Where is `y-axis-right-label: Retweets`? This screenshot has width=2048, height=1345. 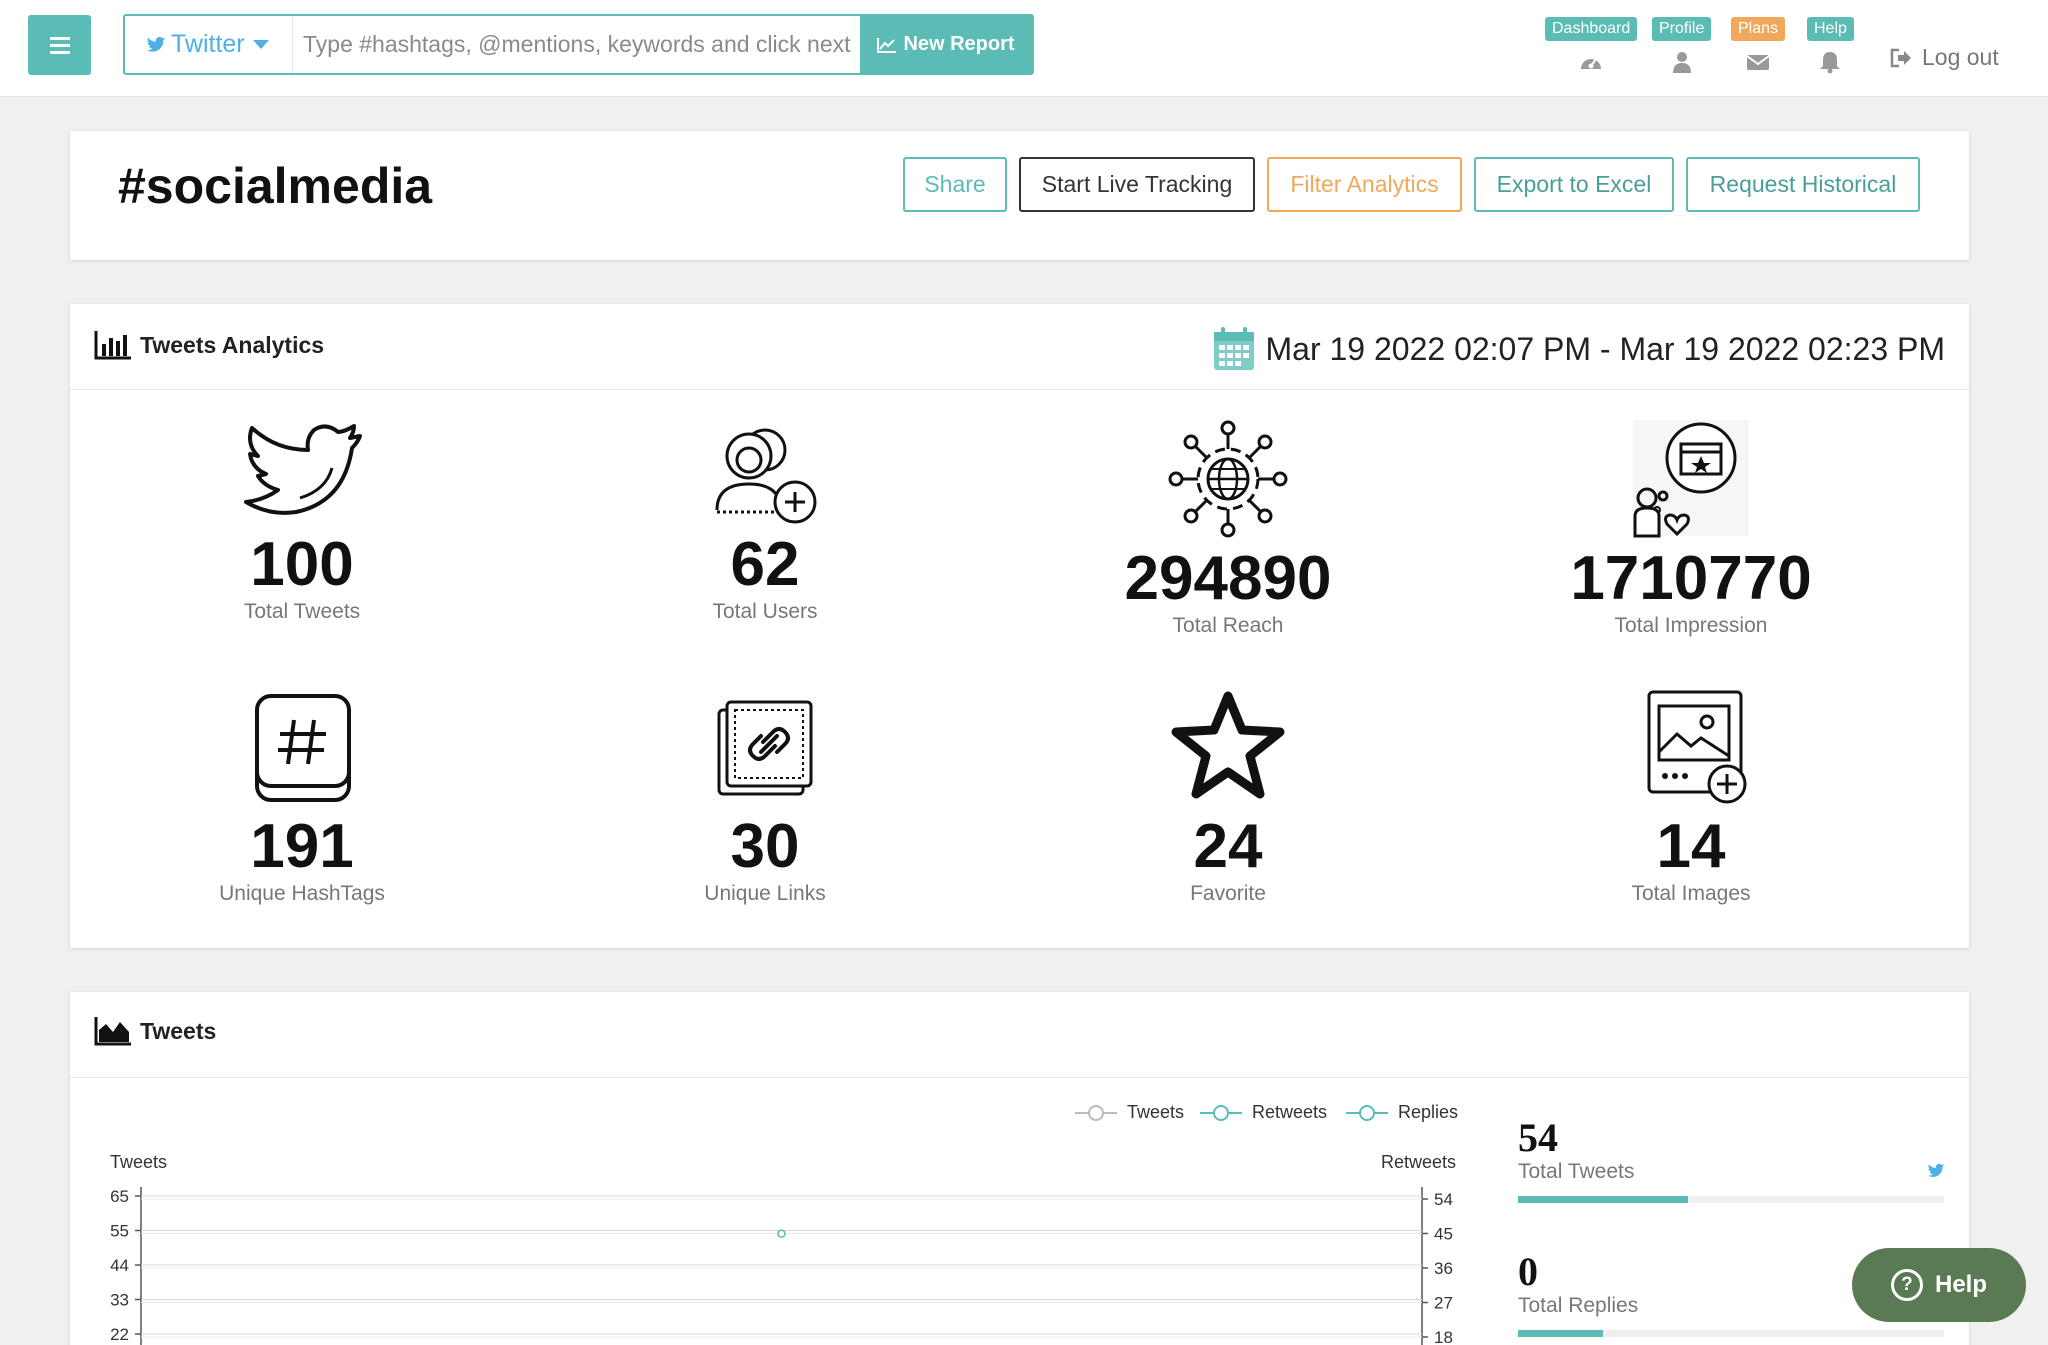
y-axis-right-label: Retweets is located at coordinates (1419, 1162).